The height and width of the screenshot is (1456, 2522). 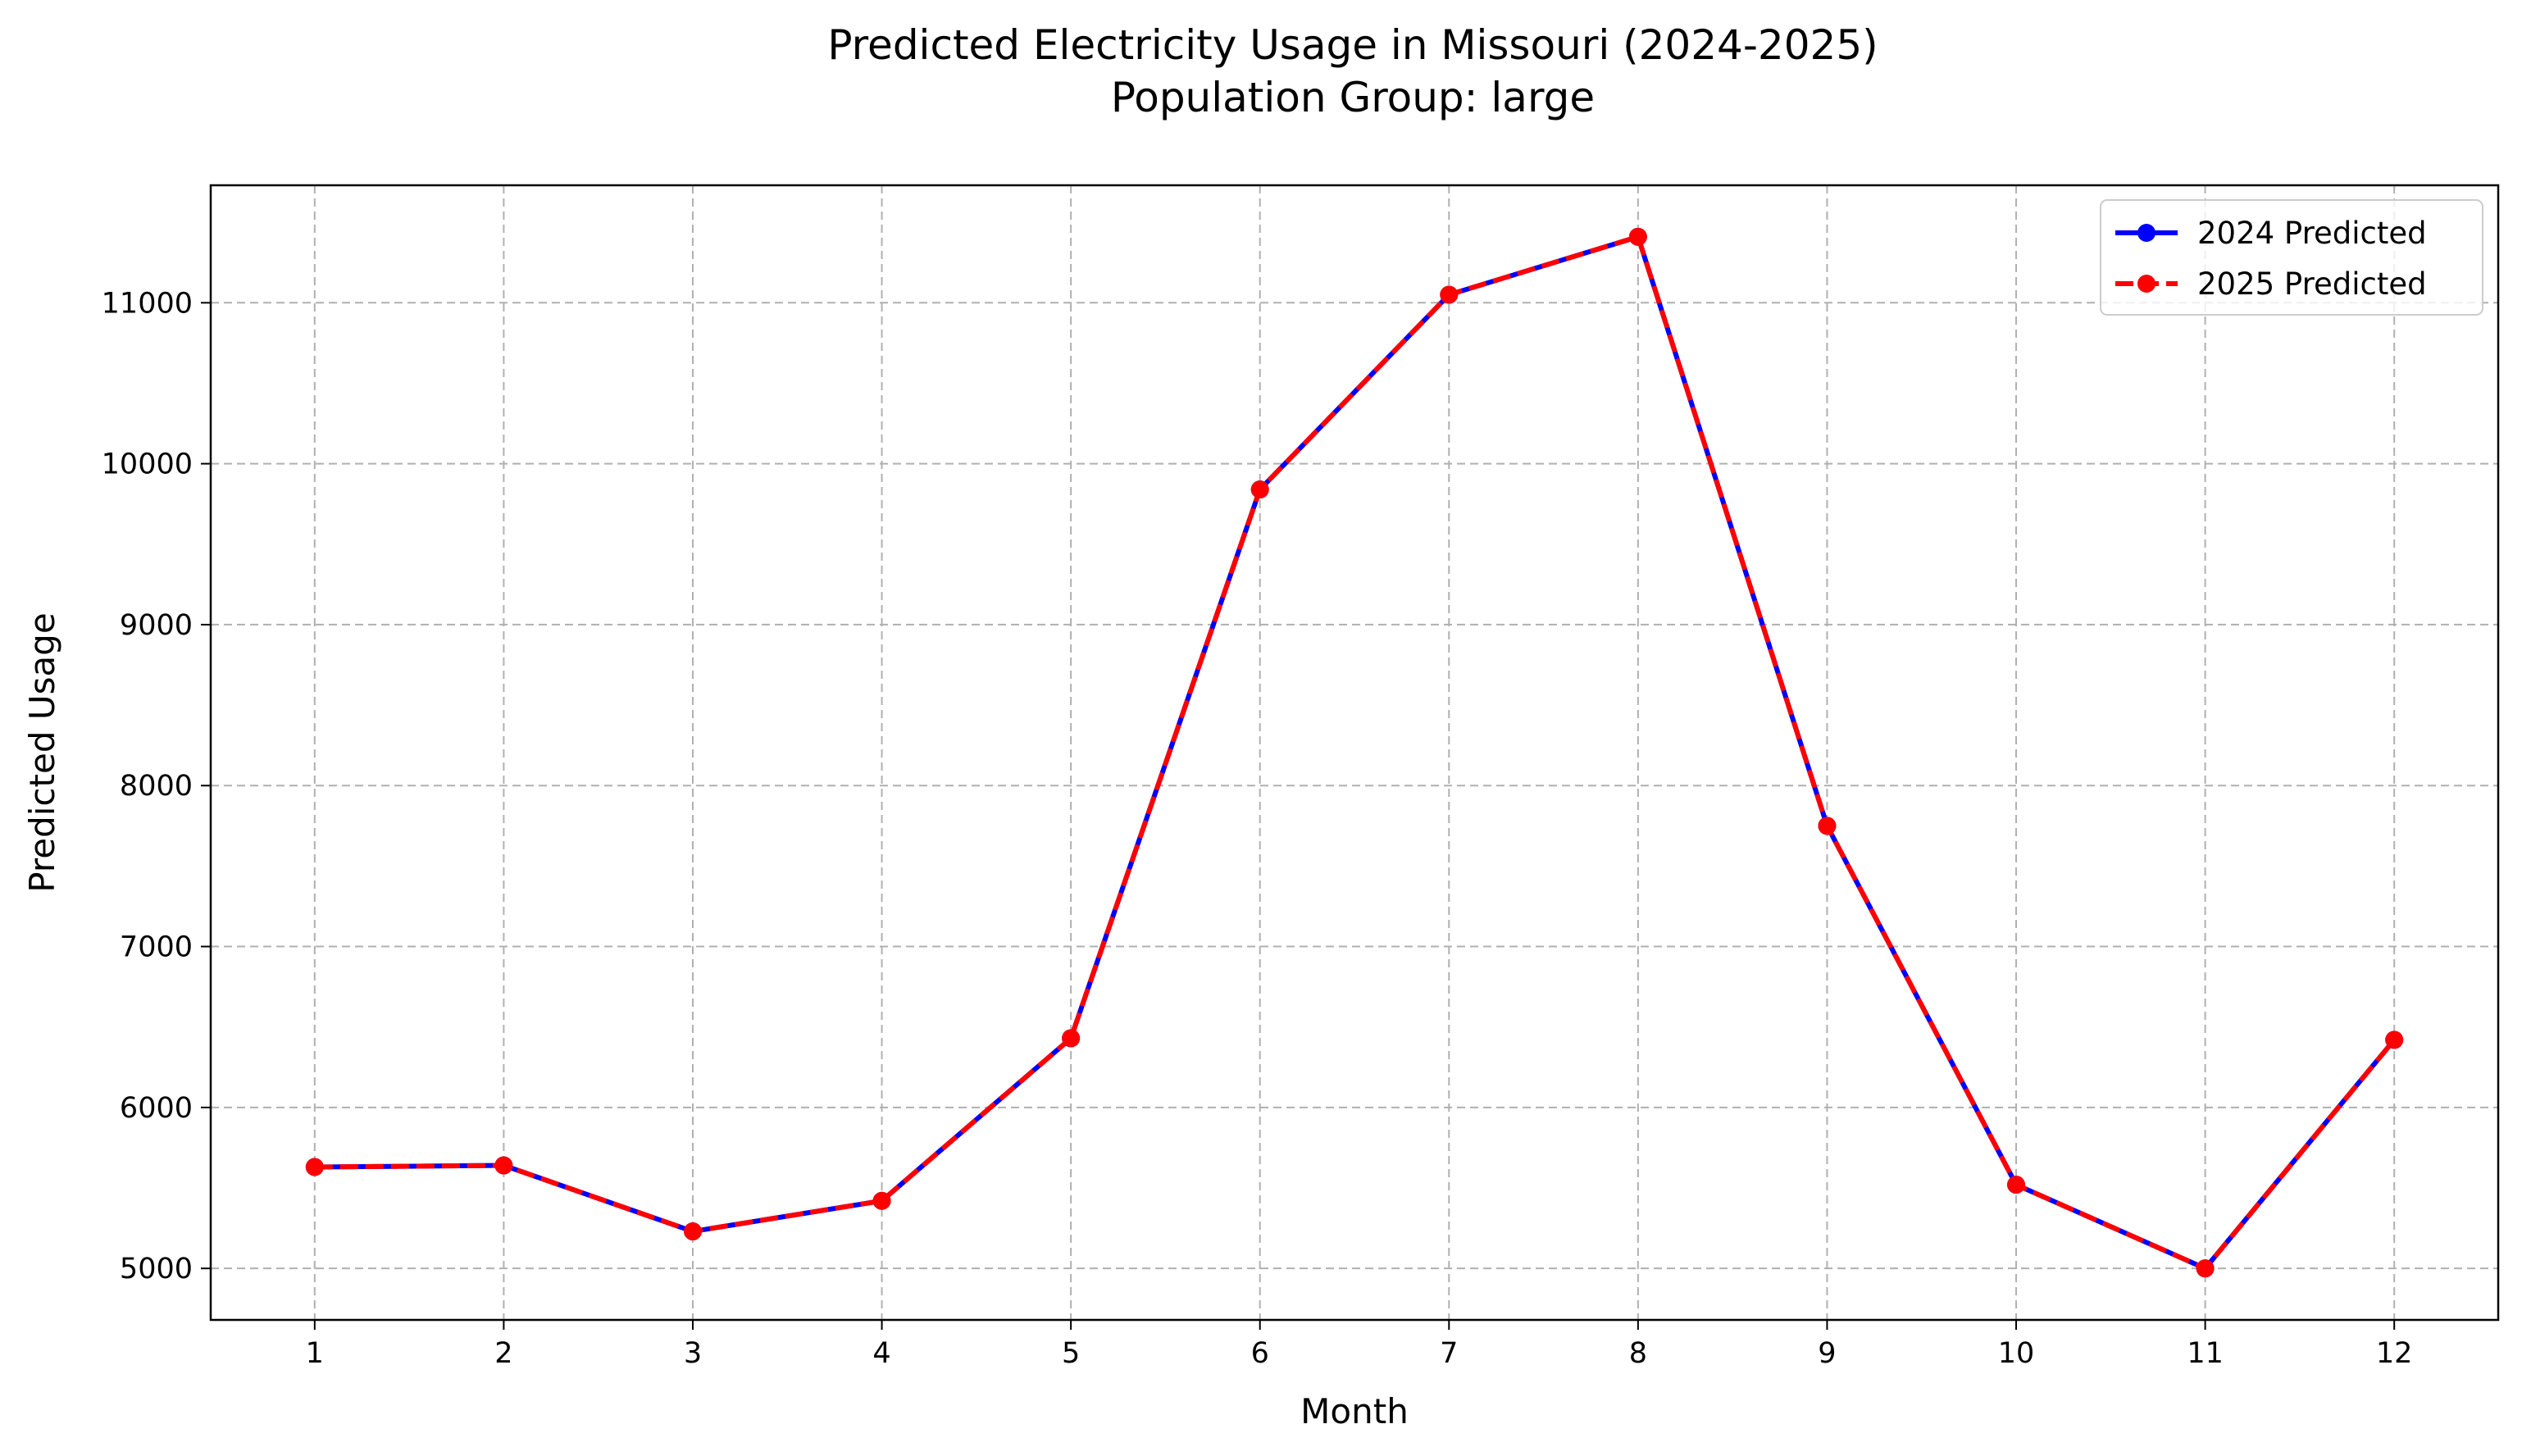 I want to click on y-tick-label: 5000, so click(x=157, y=1269).